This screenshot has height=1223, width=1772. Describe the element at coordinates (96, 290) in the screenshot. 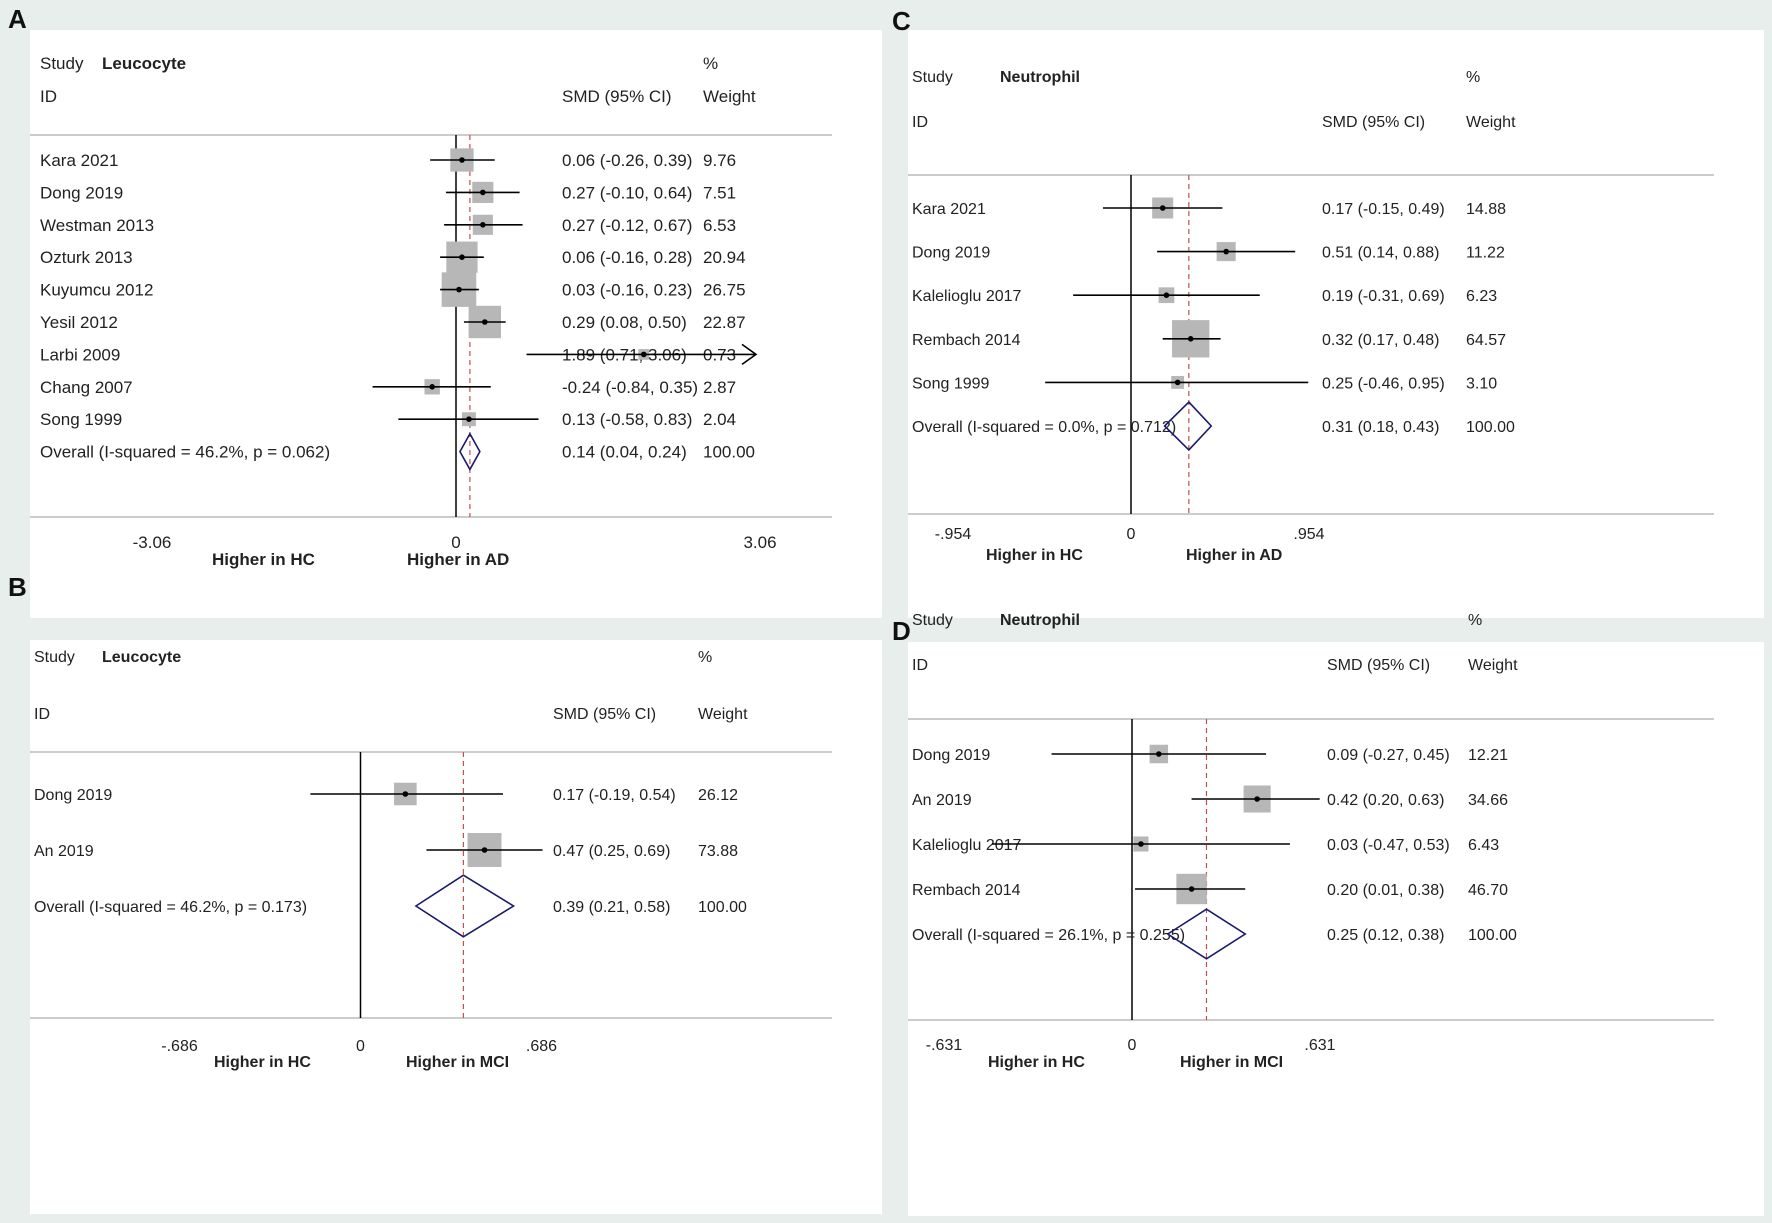

I see `study-name: Kuyumcu 2012` at that location.